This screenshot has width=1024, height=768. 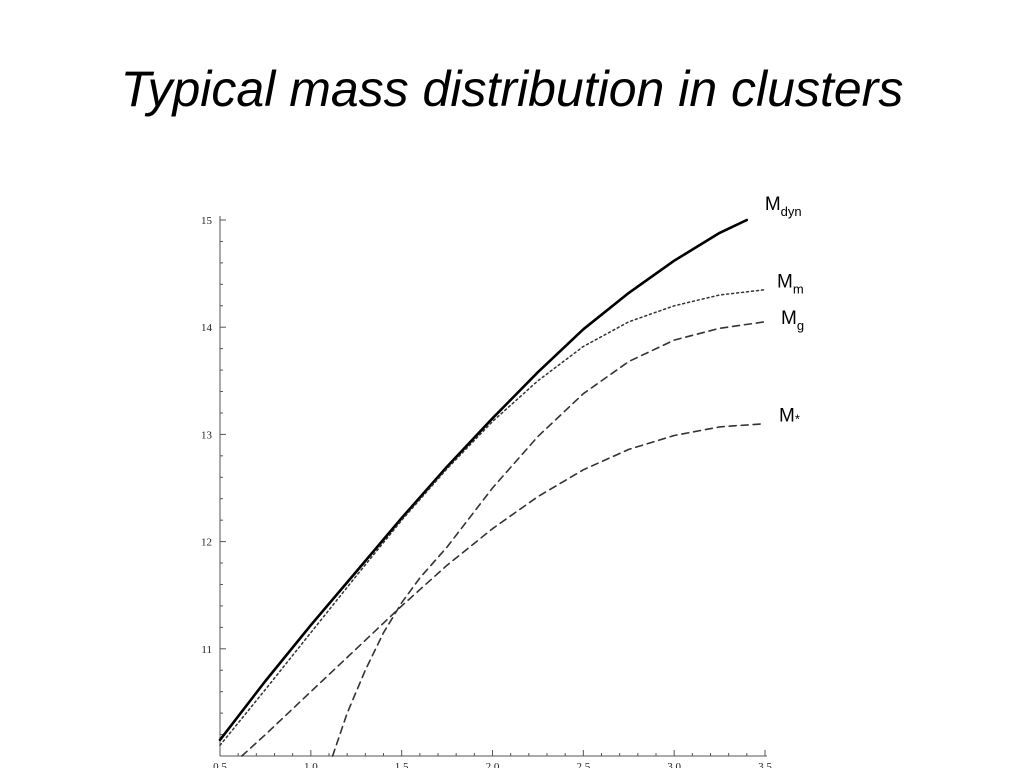 What do you see at coordinates (311, 764) in the screenshot?
I see `x-tick-label: 1.0` at bounding box center [311, 764].